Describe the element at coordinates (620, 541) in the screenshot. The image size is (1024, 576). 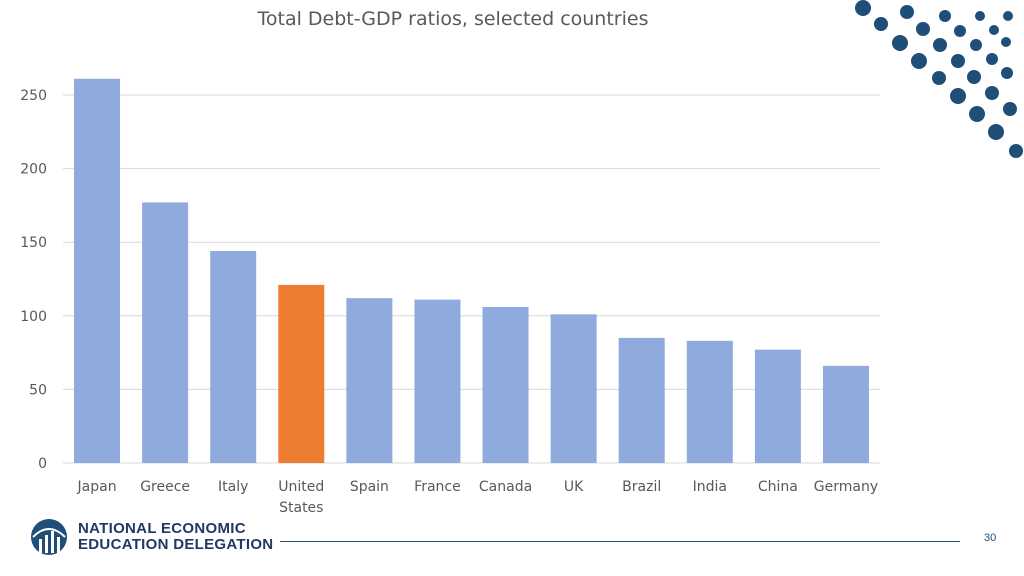
I see `footer-divider` at that location.